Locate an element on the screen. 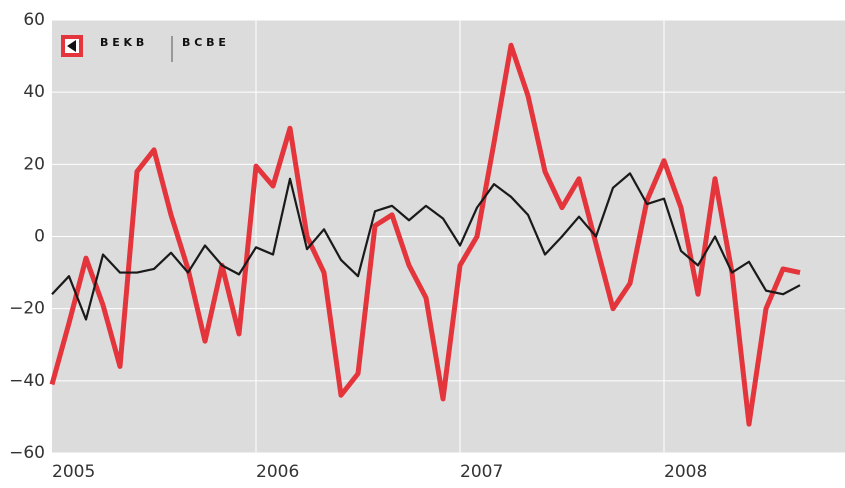  y-tick-label: −20 is located at coordinates (27, 309).